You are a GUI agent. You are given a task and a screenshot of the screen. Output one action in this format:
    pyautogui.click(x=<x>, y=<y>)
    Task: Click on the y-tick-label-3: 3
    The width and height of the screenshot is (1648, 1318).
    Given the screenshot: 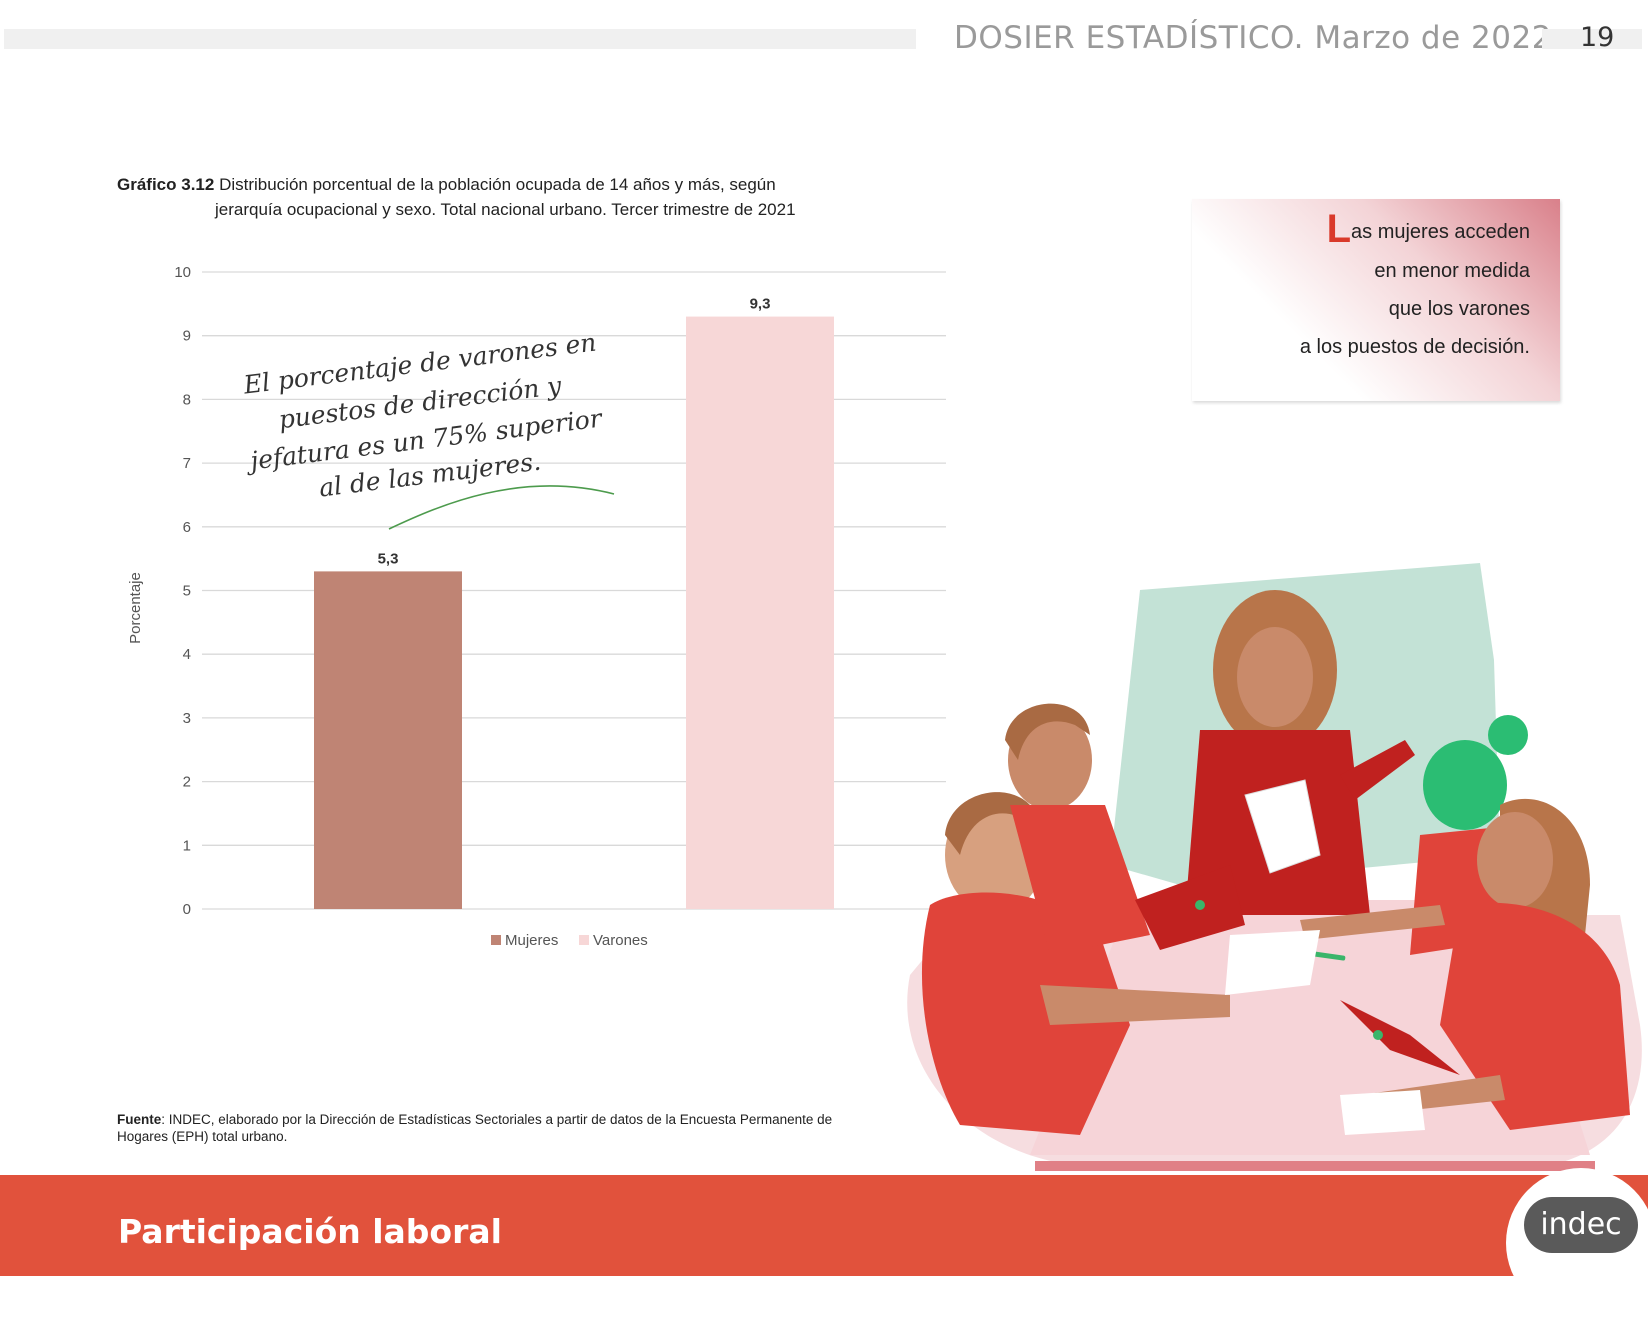 What is the action you would take?
    pyautogui.click(x=187, y=718)
    